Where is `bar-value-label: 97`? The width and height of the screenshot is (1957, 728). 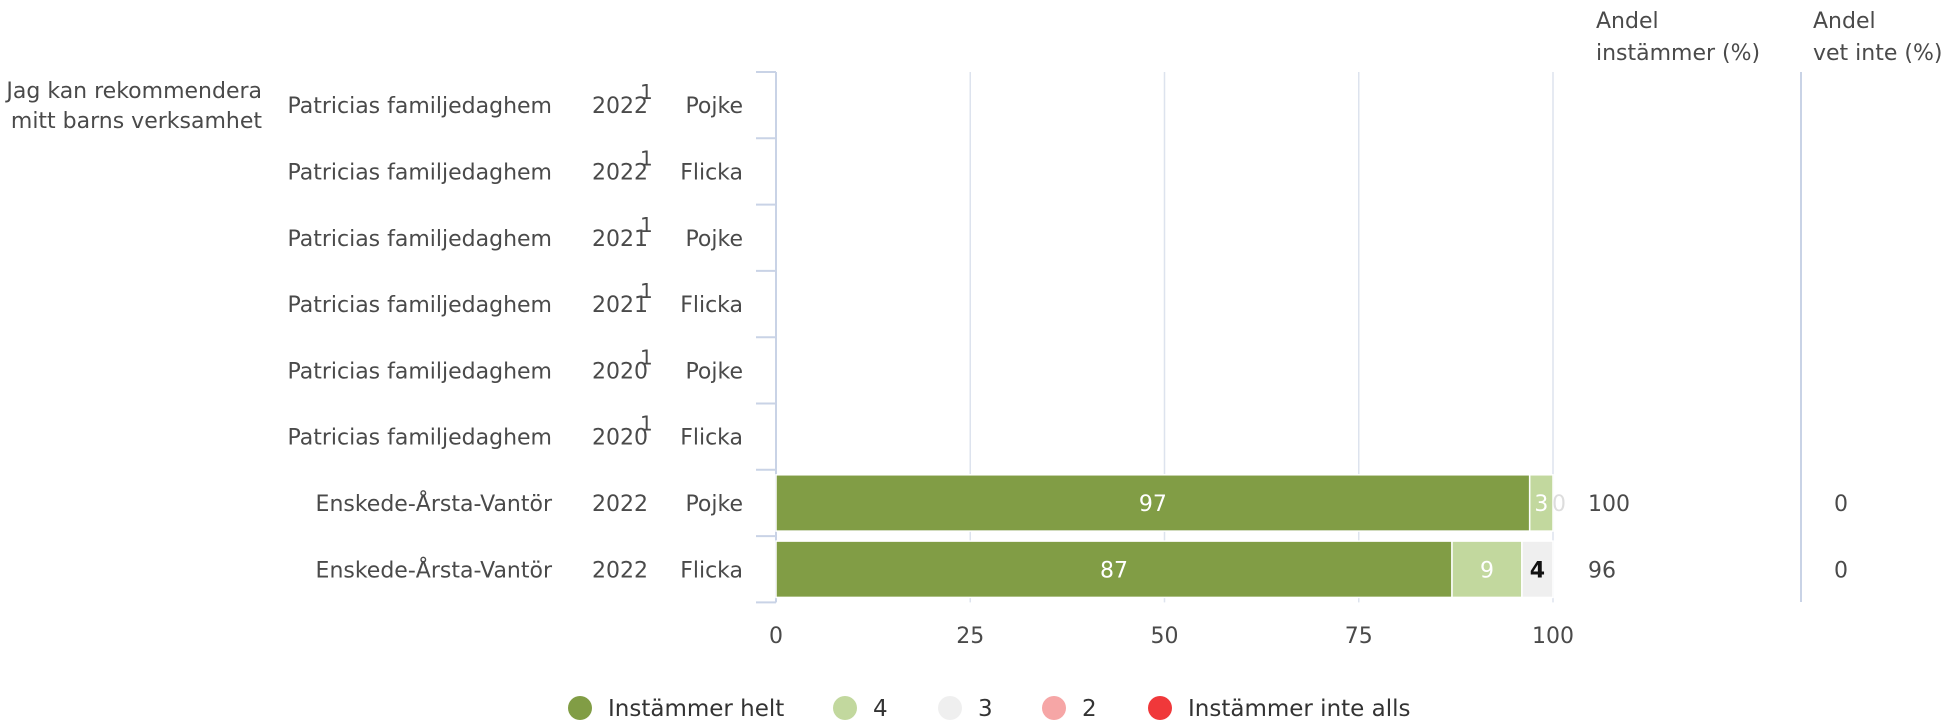
bar-value-label: 97 is located at coordinates (1153, 504).